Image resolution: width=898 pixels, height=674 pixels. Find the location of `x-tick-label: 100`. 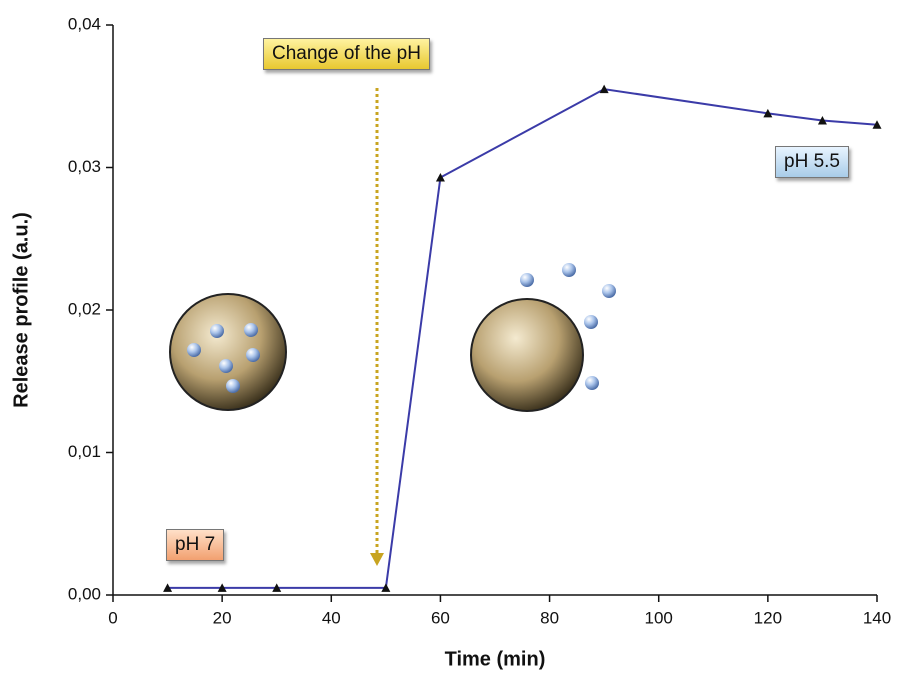

x-tick-label: 100 is located at coordinates (659, 617).